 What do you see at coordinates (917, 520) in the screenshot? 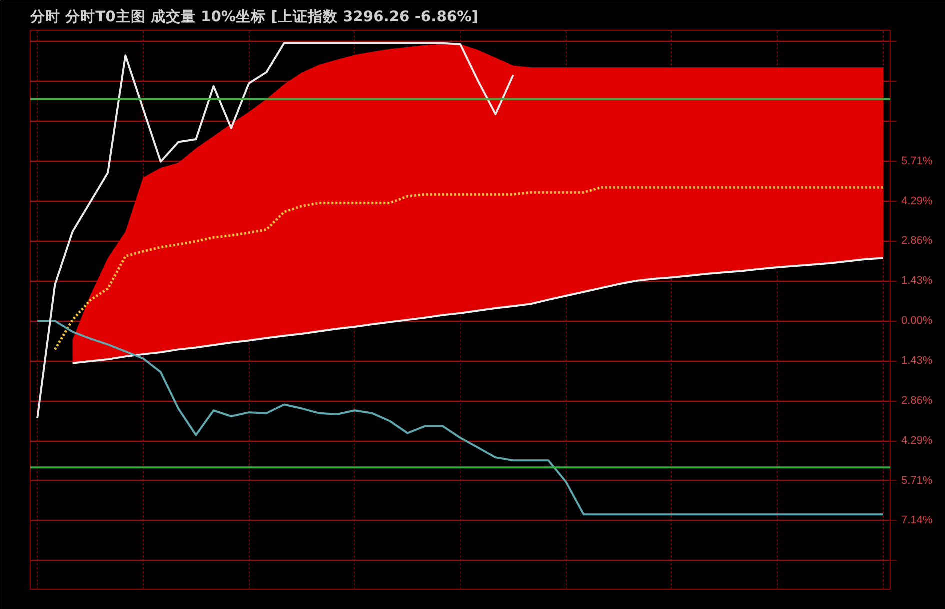
I see `y-tick-label: 7.14%` at bounding box center [917, 520].